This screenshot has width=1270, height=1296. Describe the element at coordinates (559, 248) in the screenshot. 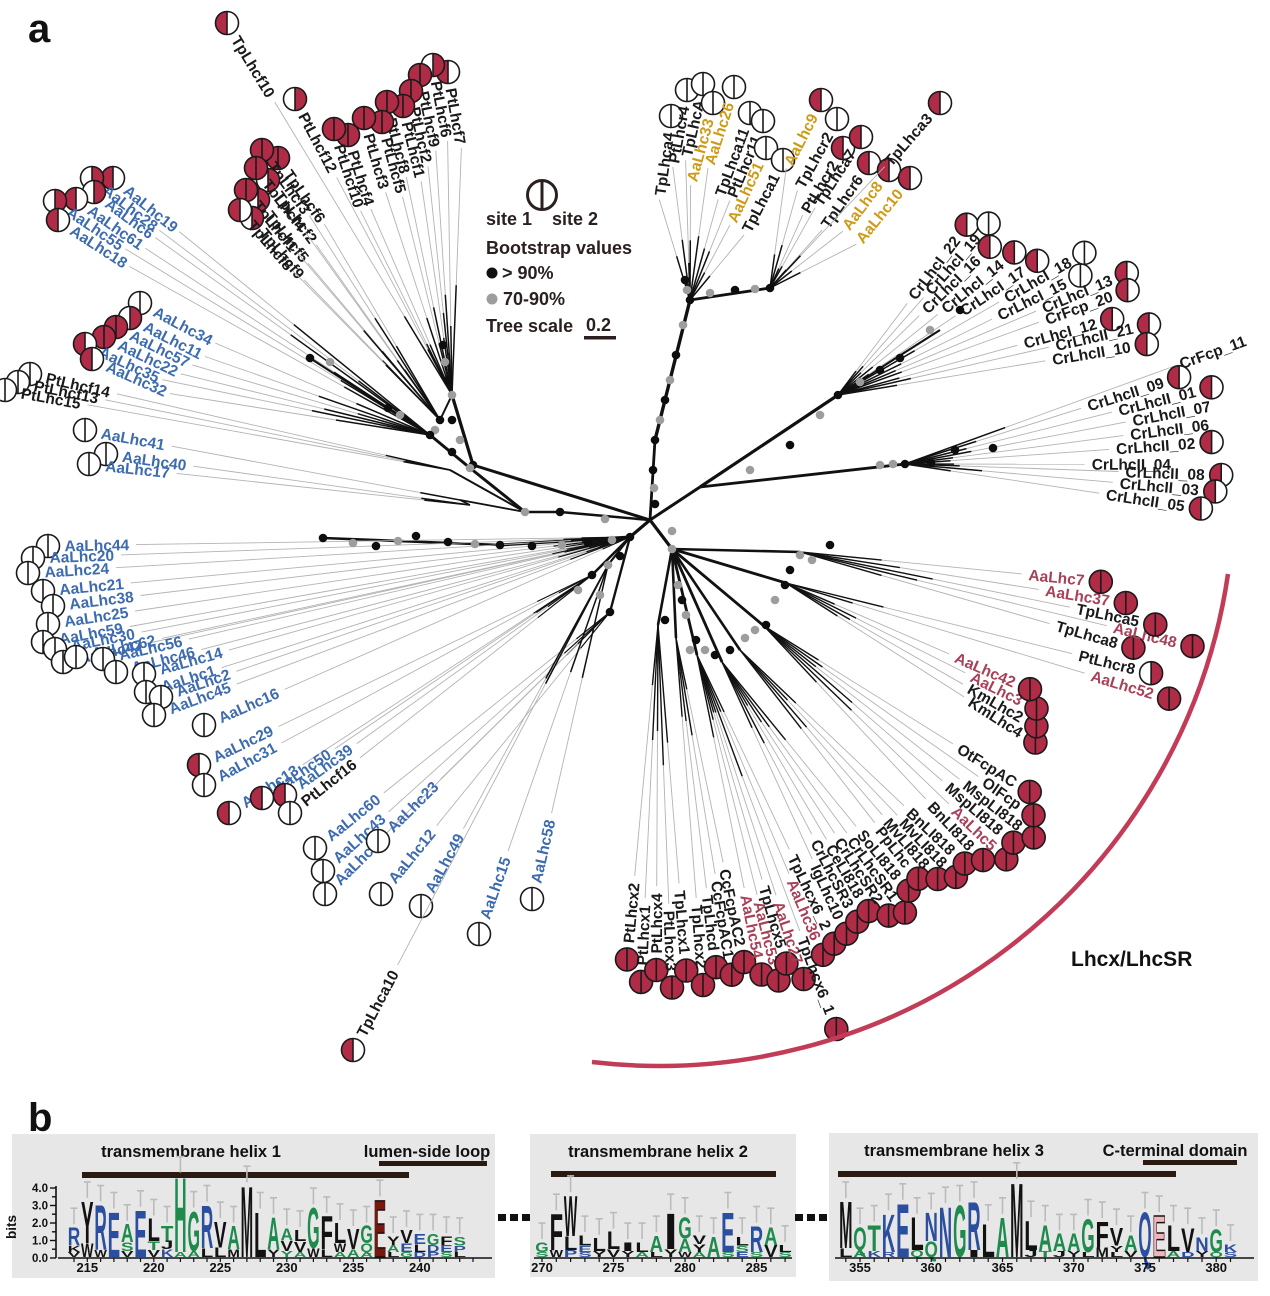

I see `svg-text: Bootstrap values` at that location.